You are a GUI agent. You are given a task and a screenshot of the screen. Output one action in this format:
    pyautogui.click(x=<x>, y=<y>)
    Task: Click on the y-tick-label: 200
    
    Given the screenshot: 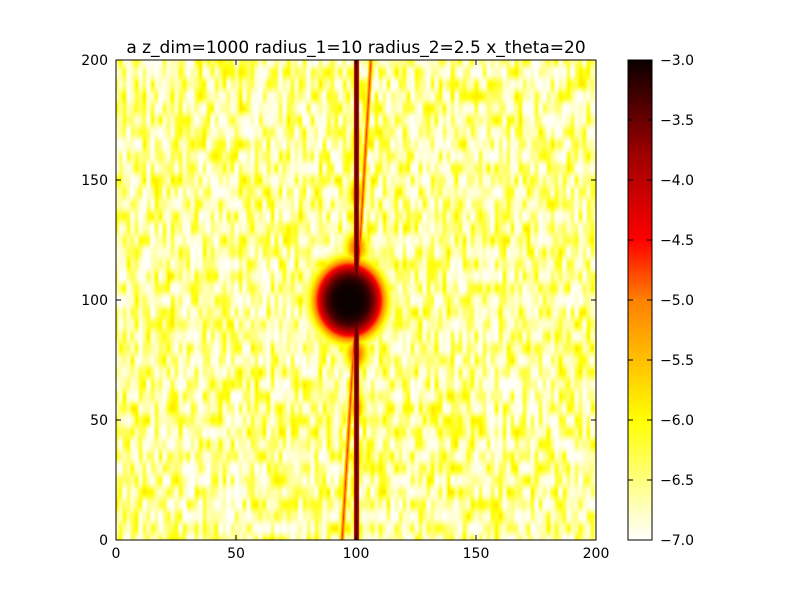 What is the action you would take?
    pyautogui.click(x=94, y=61)
    